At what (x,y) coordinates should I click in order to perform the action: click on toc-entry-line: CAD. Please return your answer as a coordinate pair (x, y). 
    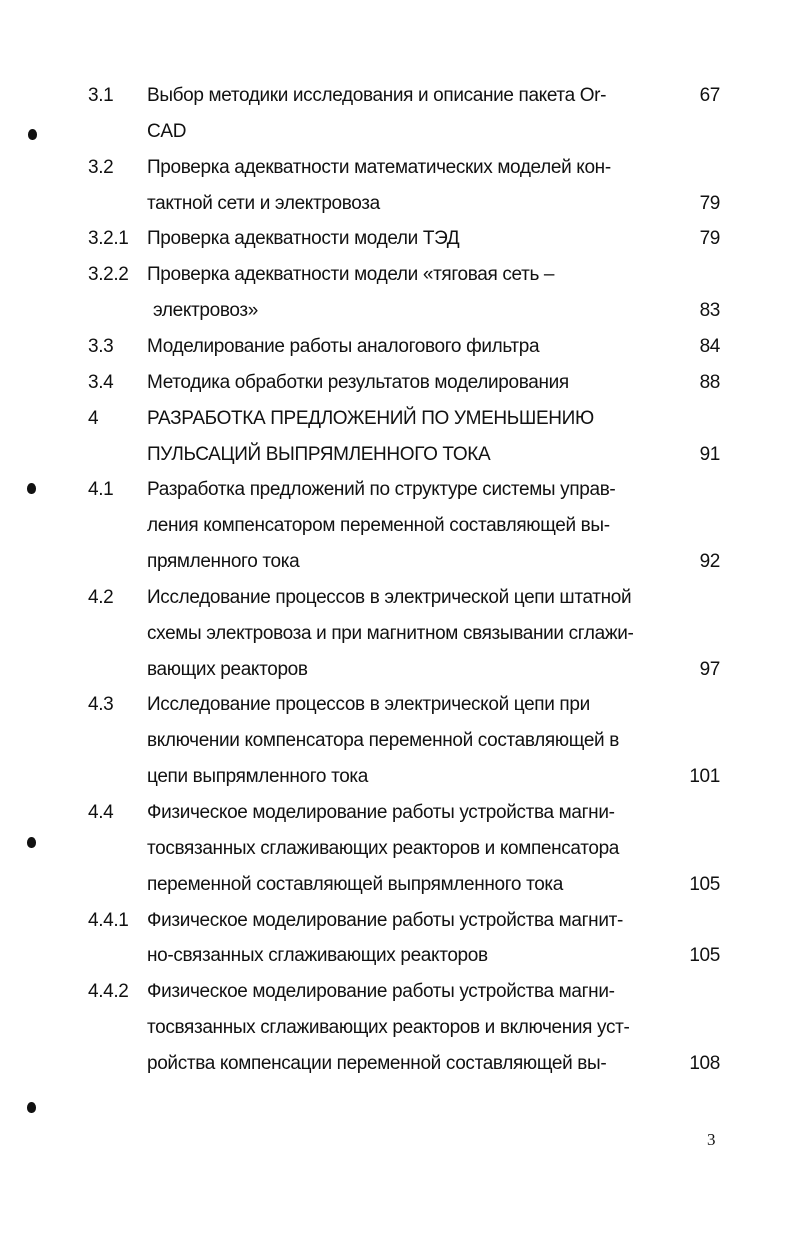
    Looking at the image, I should click on (399, 132).